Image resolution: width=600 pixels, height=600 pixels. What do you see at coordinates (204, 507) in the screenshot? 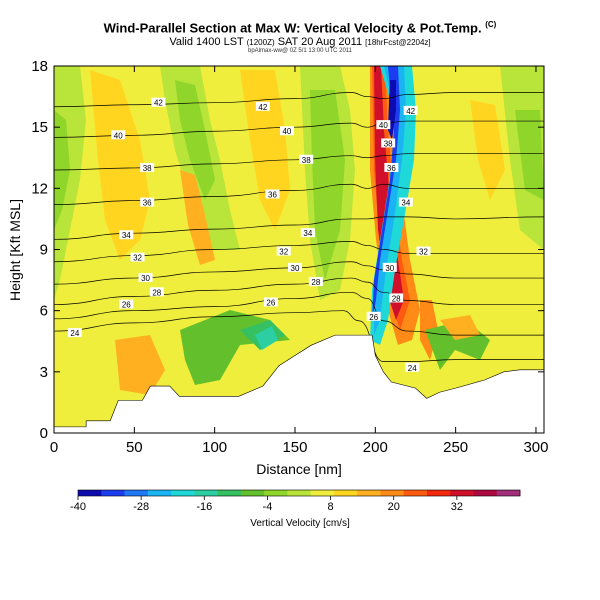
I see `colorbar-tick-label: -16` at bounding box center [204, 507].